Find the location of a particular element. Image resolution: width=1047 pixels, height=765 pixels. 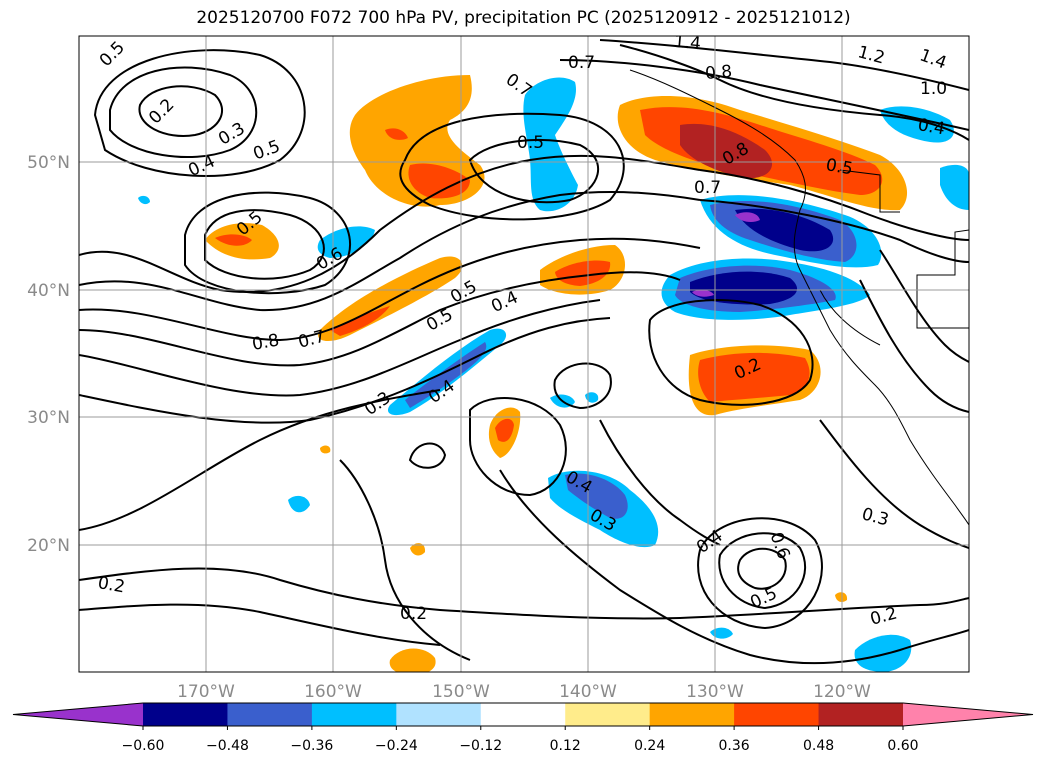

lat-label-20n: 20°N is located at coordinates (48, 546).